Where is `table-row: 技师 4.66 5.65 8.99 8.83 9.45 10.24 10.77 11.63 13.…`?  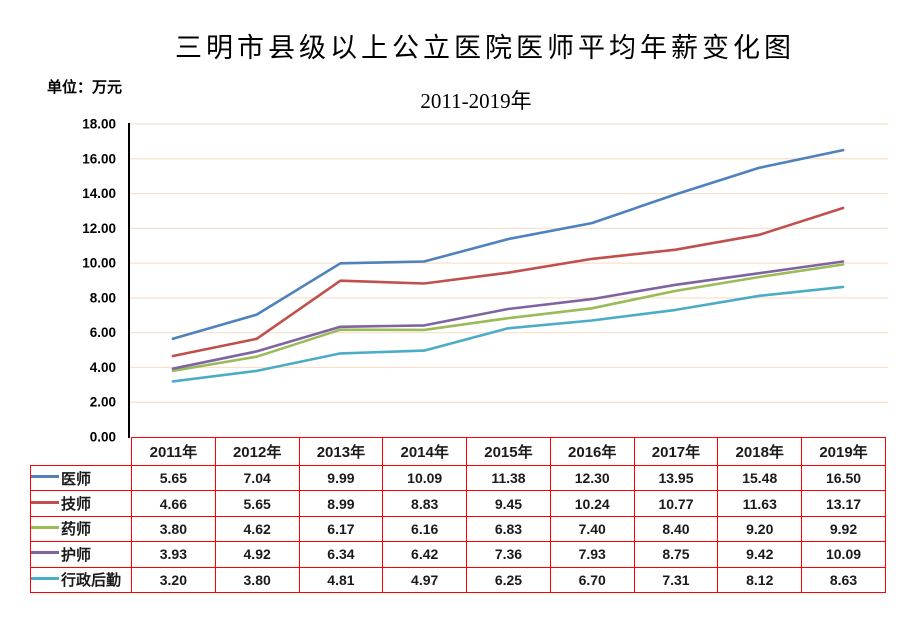 table-row: 技师 4.66 5.65 8.99 8.83 9.45 10.24 10.77 11.63 13.… is located at coordinates (458, 503).